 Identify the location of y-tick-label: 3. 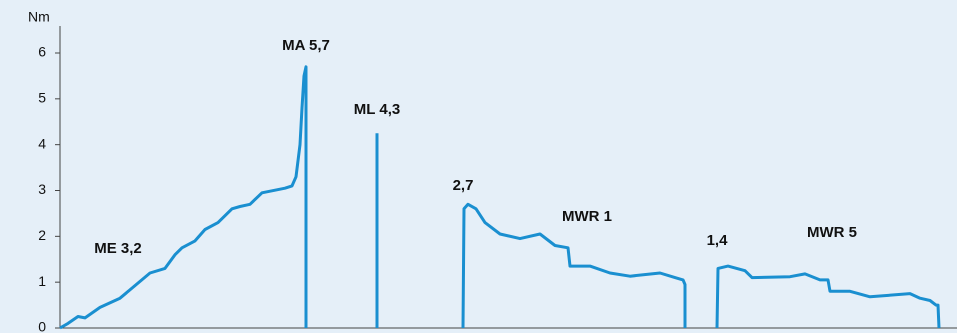
(42, 189).